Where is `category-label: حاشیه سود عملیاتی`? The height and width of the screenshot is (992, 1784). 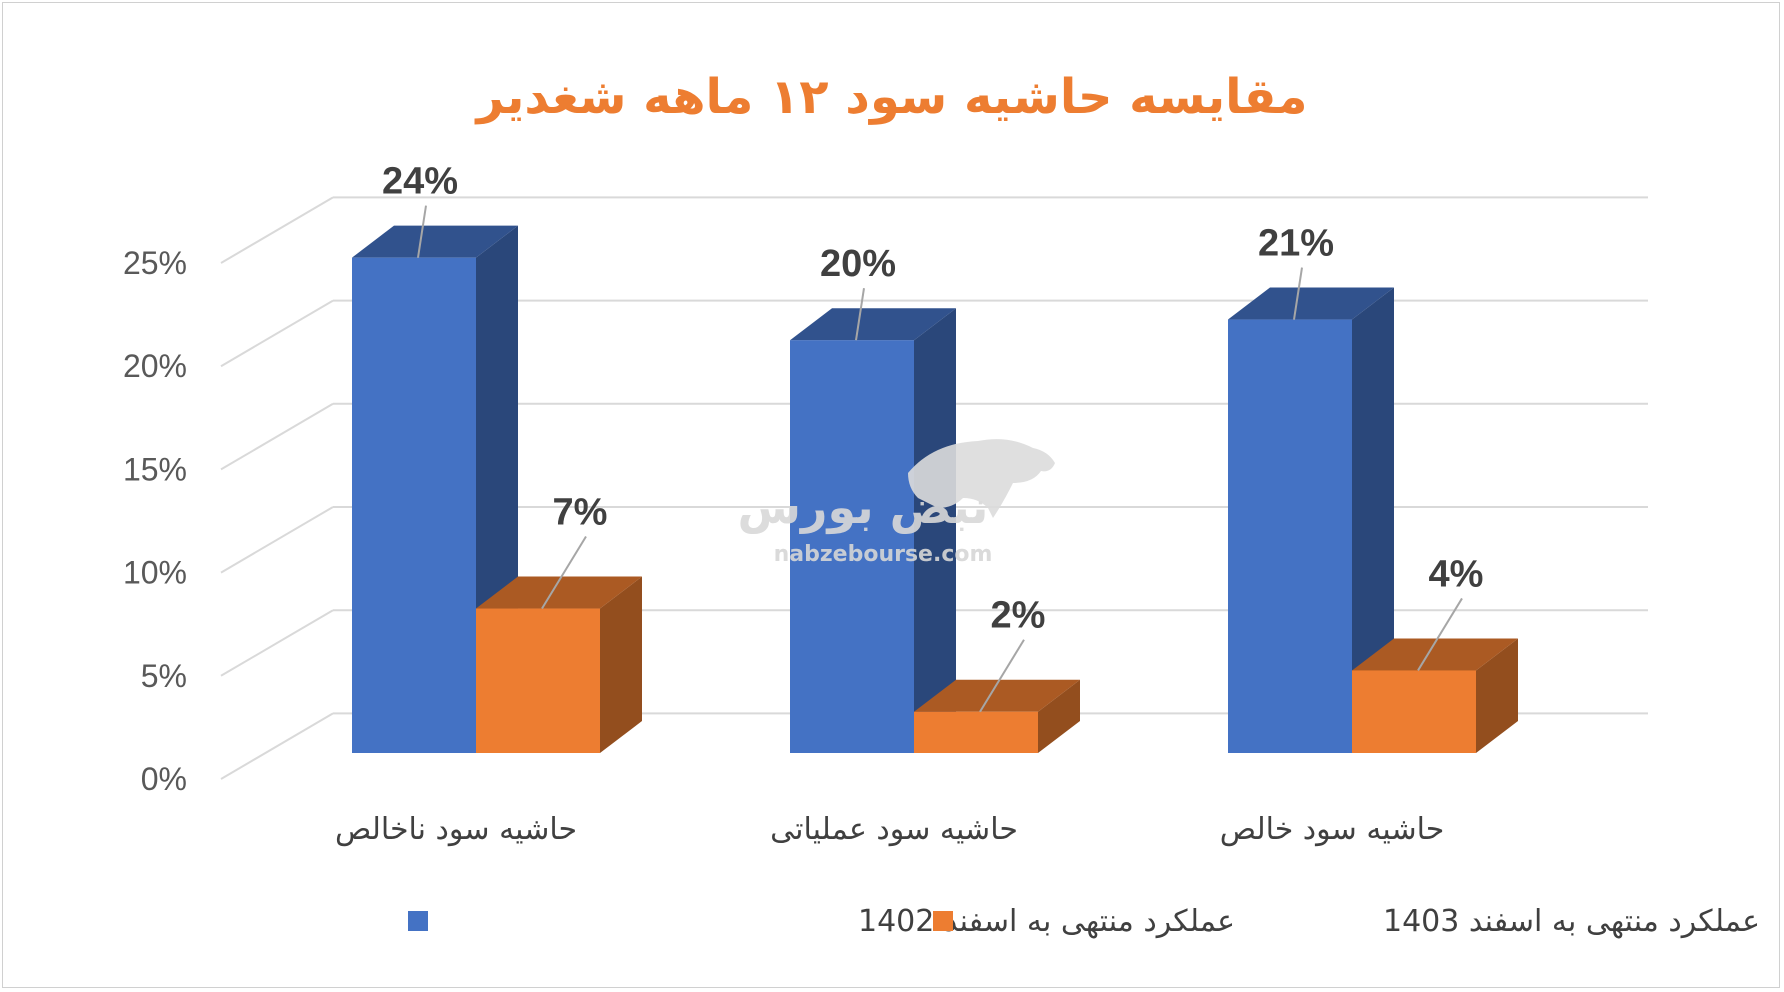
category-label: حاشیه سود عملیاتی is located at coordinates (894, 829).